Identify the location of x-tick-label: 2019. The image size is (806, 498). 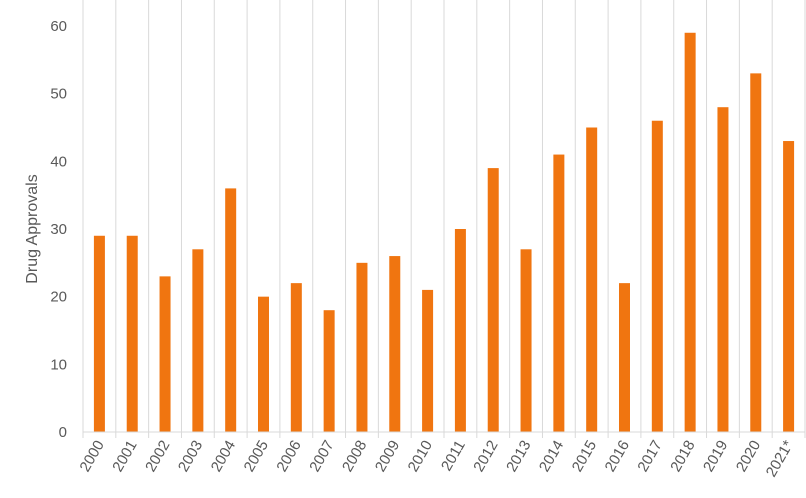
(715, 456).